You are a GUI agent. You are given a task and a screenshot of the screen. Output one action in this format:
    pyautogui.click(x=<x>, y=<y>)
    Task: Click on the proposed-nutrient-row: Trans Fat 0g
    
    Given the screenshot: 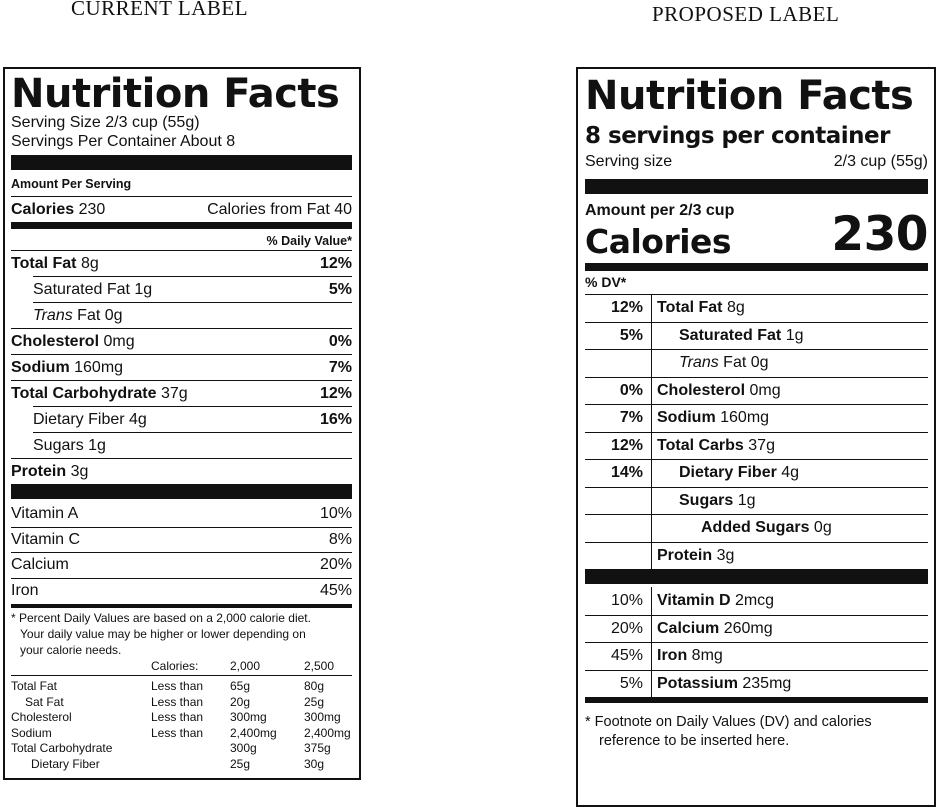 What is the action you would take?
    pyautogui.click(x=756, y=363)
    